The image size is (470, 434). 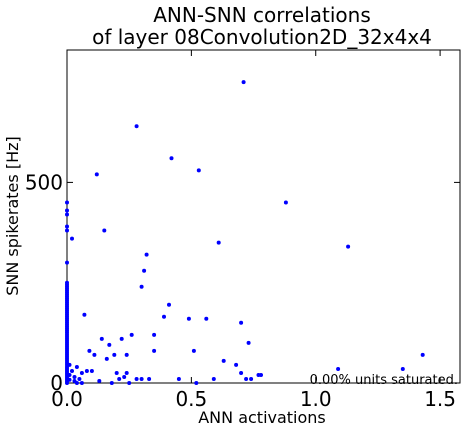 I want to click on chart-title-line-1: ANN-SNN correlations, so click(x=262, y=15).